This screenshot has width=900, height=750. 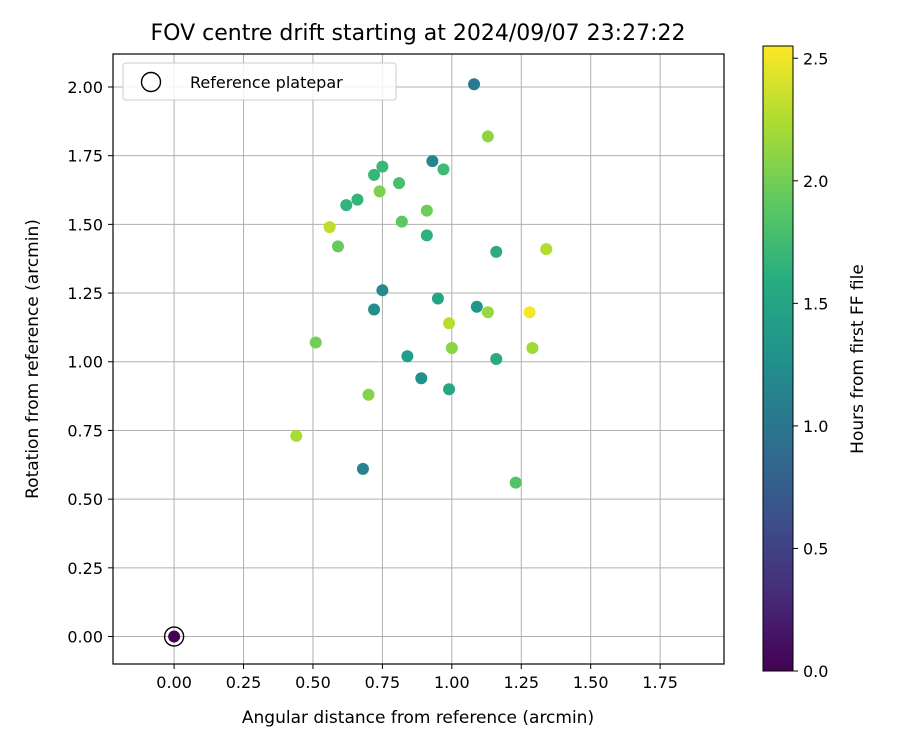 I want to click on colorbar-gradient, so click(x=778, y=358).